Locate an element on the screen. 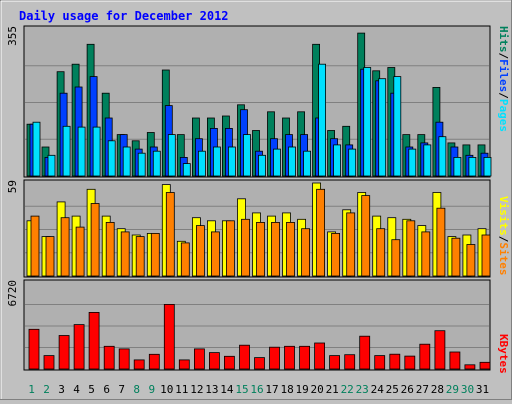  legend-files: Files is located at coordinates (503, 75).